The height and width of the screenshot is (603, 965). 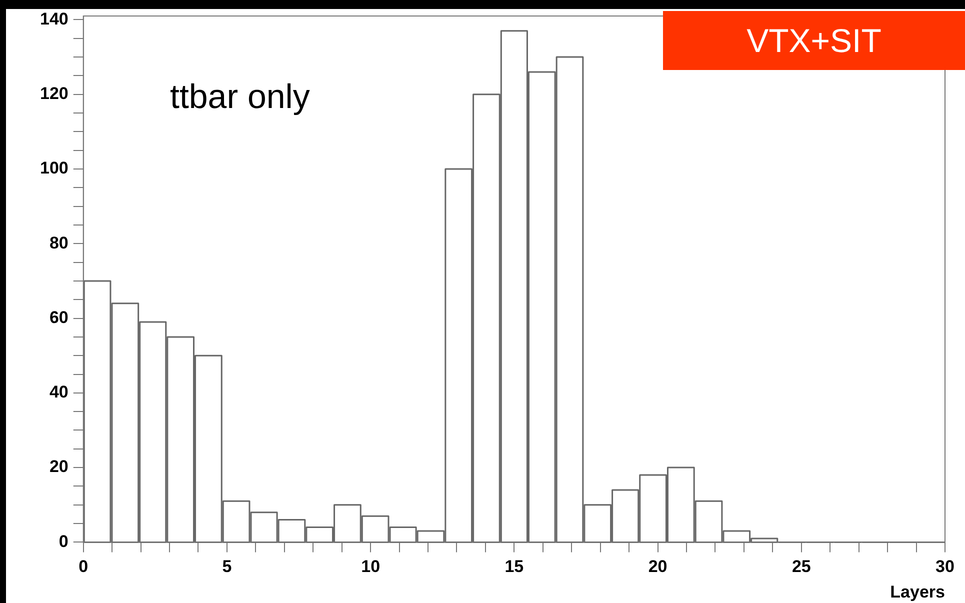 I want to click on x-tick-label: 5, so click(x=227, y=566).